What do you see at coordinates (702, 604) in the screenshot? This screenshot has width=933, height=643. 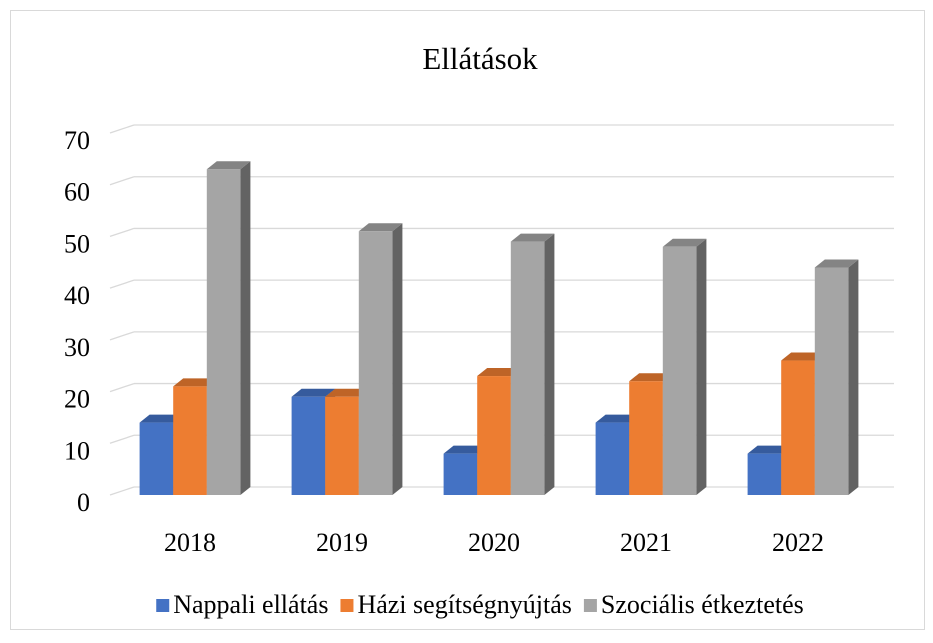 I see `legend-label: Szociális étkeztetés` at bounding box center [702, 604].